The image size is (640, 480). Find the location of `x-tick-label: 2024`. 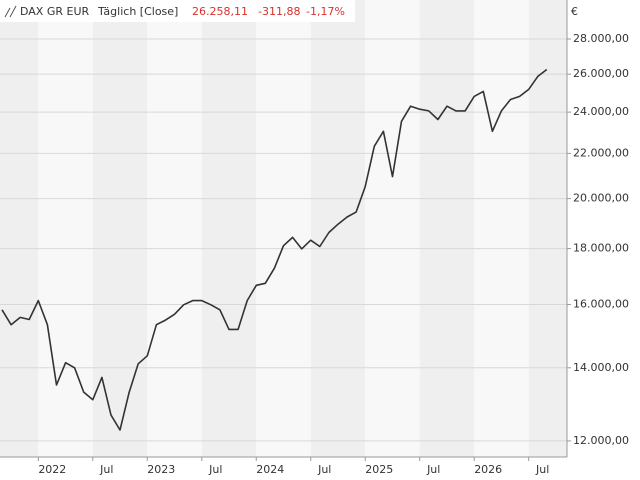

x-tick-label: 2024 is located at coordinates (270, 469).